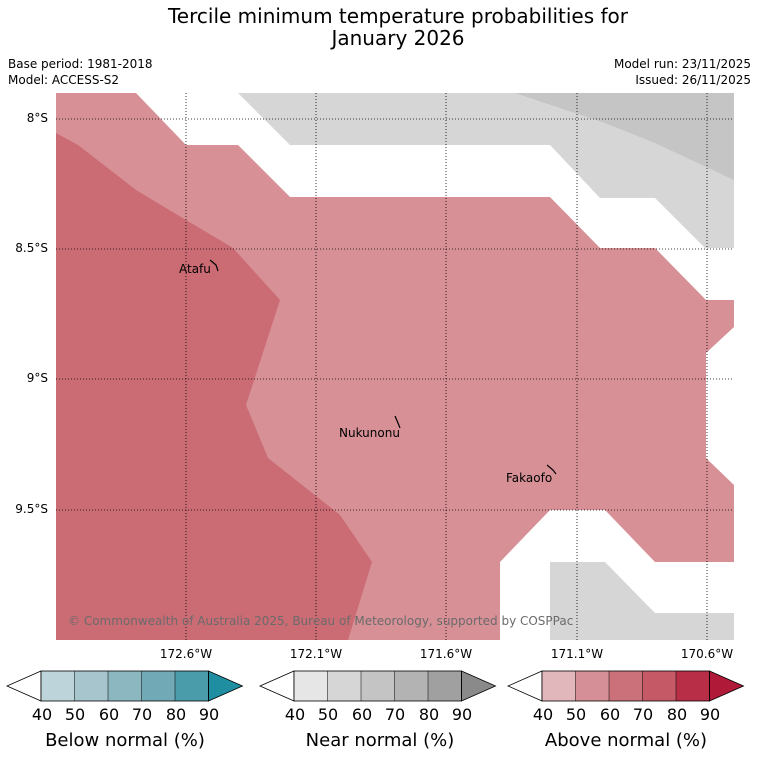 The height and width of the screenshot is (781, 758). I want to click on islands, so click(383, 367).